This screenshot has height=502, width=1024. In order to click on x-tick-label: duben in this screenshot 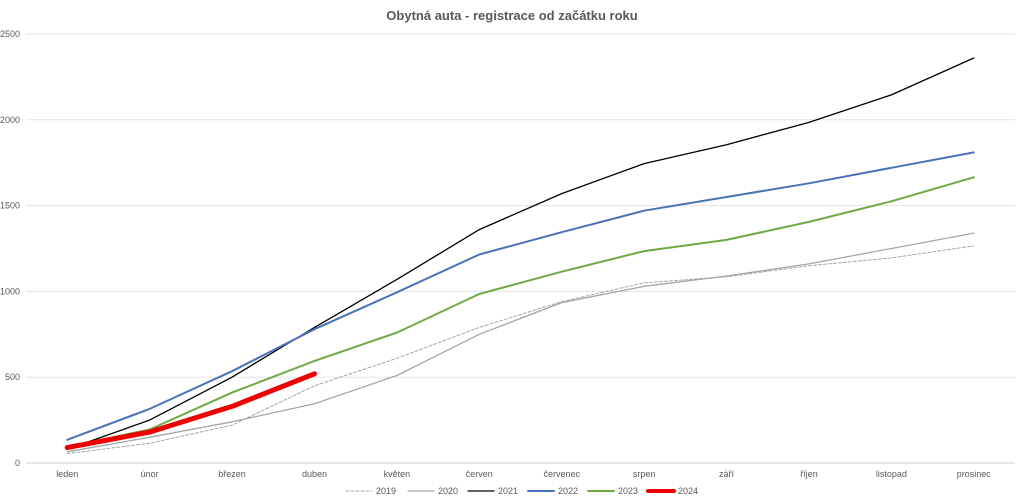, I will do `click(314, 474)`.